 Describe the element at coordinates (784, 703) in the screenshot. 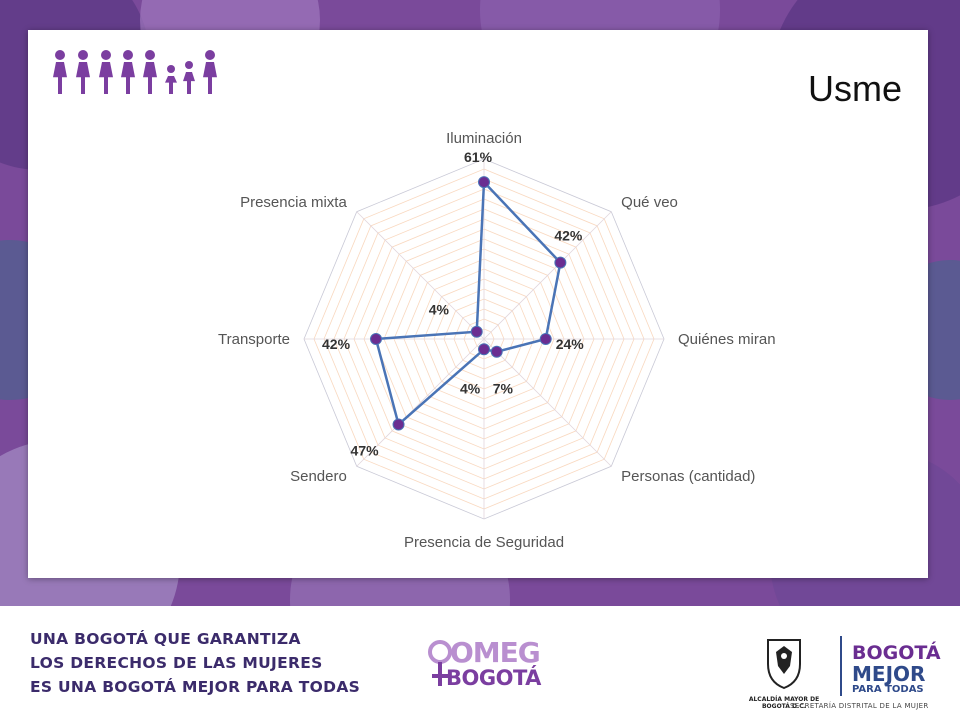

I see `alcaldia-label: ALCALDÍA MAYOR DE BOGOTÁ D.C.` at that location.